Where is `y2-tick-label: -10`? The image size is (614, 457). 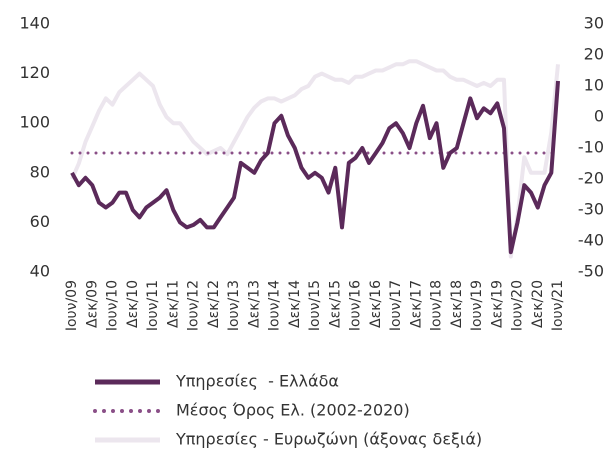 y2-tick-label: -10 is located at coordinates (591, 147).